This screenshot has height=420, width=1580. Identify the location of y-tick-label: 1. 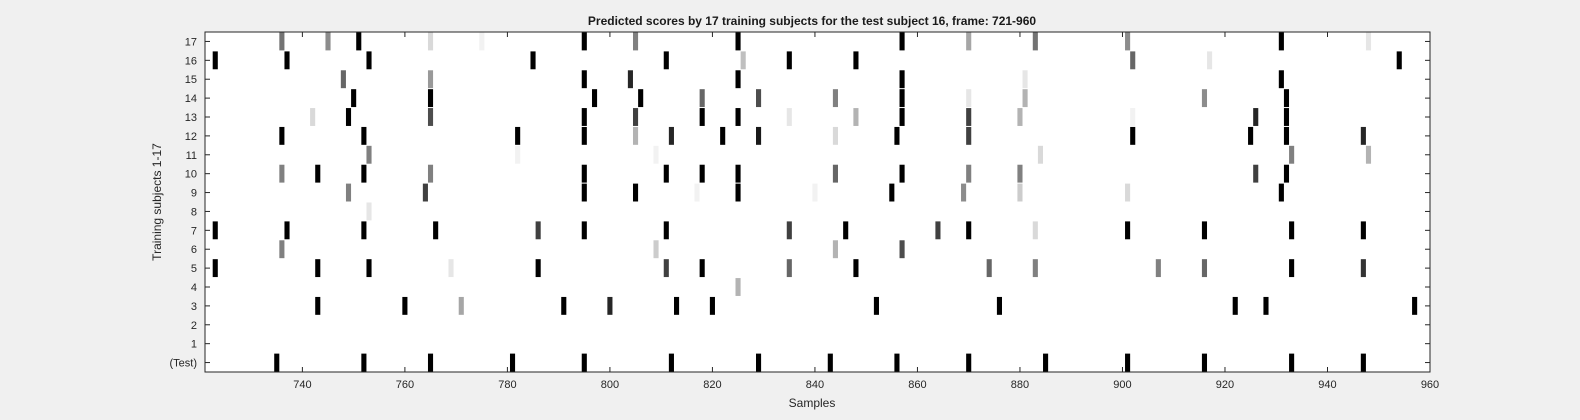
(194, 345).